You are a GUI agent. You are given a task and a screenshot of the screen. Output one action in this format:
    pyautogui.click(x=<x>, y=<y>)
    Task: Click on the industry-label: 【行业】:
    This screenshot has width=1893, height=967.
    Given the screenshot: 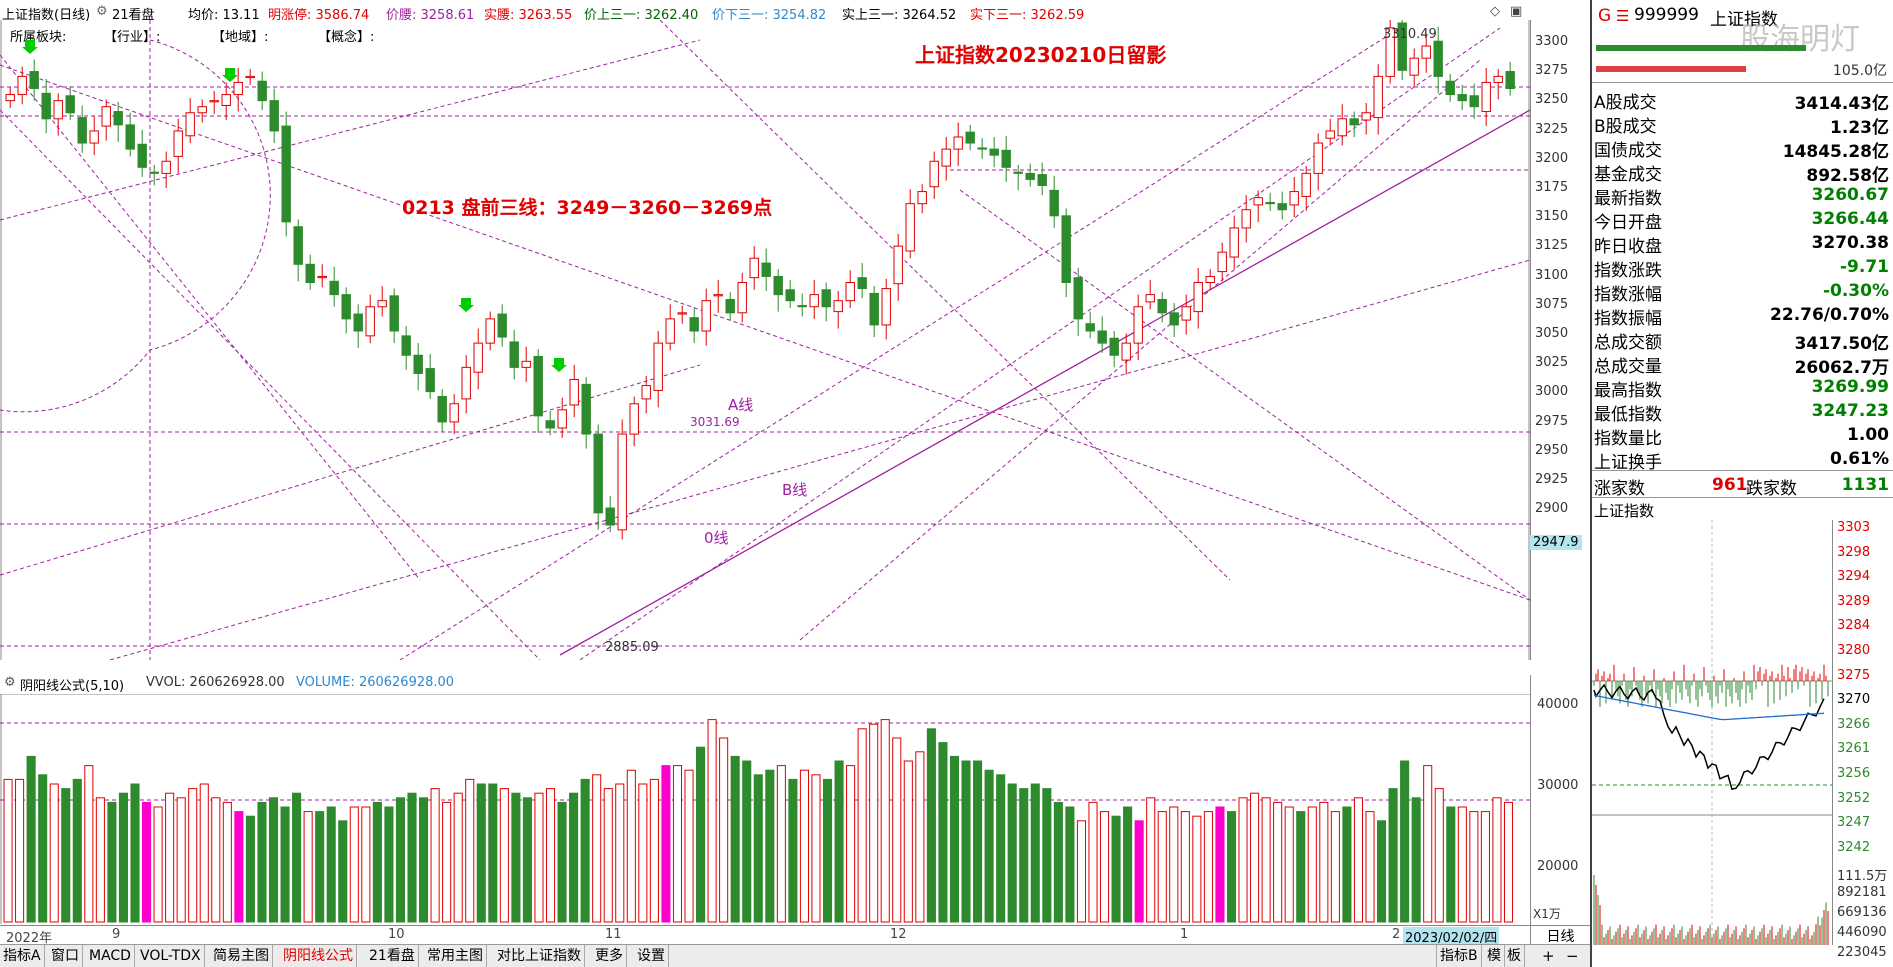 What is the action you would take?
    pyautogui.click(x=132, y=37)
    